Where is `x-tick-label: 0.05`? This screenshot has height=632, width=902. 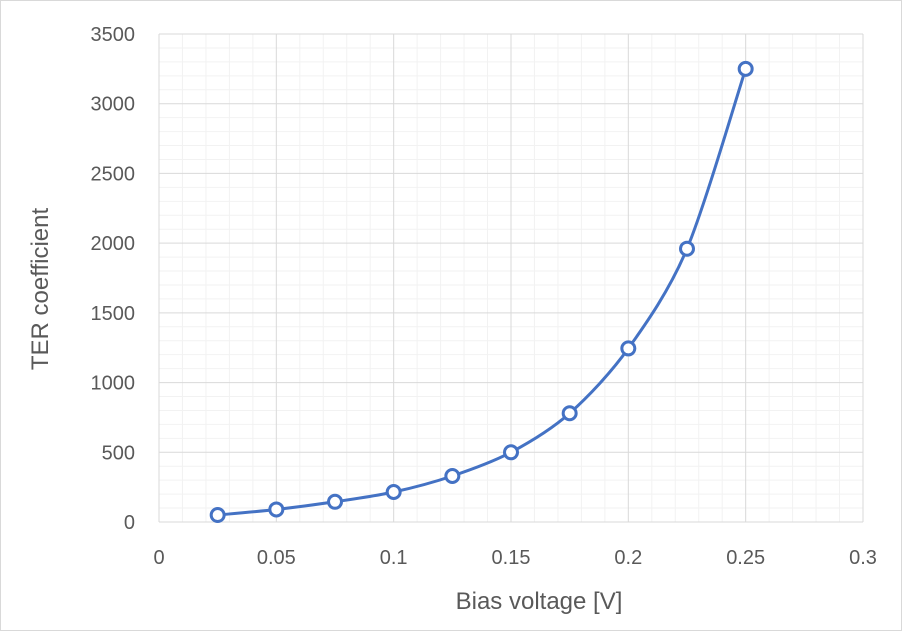 x-tick-label: 0.05 is located at coordinates (276, 558).